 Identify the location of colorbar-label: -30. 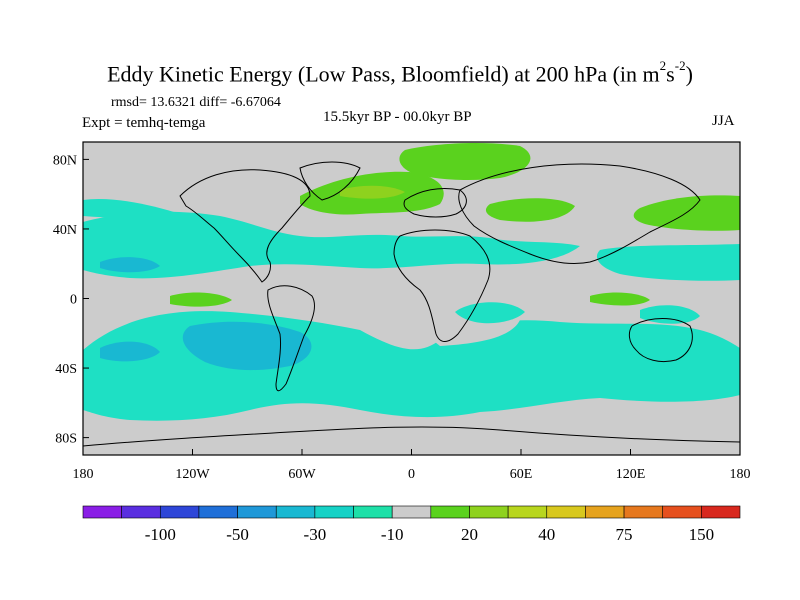
(315, 534).